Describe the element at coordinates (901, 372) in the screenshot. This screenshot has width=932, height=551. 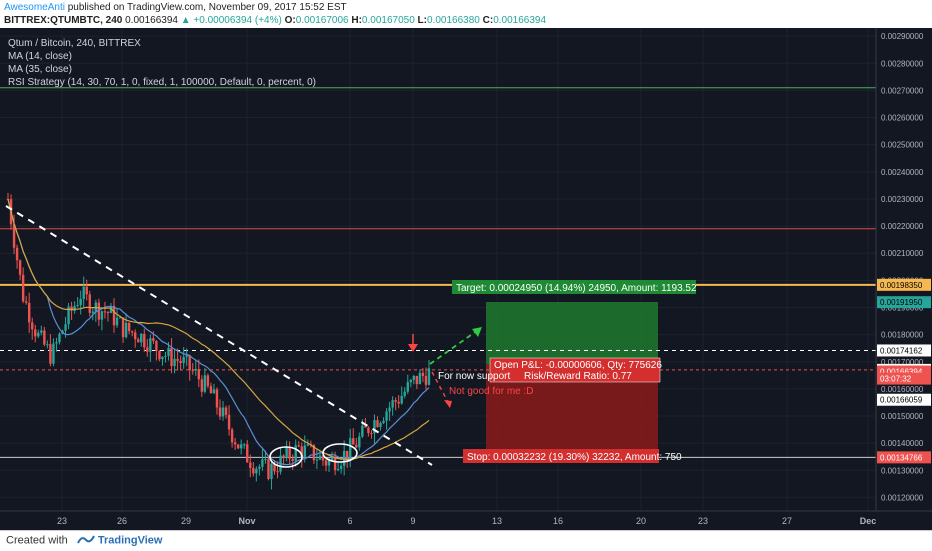
I see `price-label: 0.00166394` at that location.